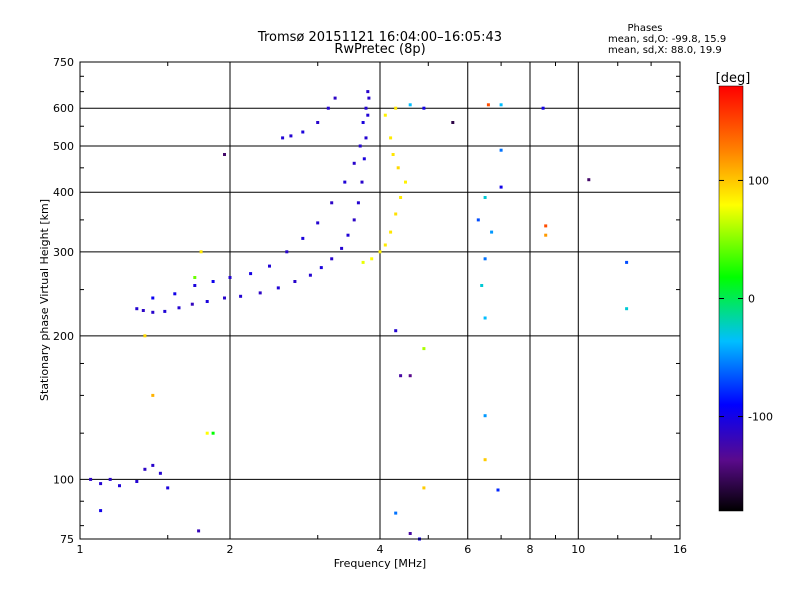 The height and width of the screenshot is (600, 800). What do you see at coordinates (380, 549) in the screenshot?
I see `x-tick-label: 4` at bounding box center [380, 549].